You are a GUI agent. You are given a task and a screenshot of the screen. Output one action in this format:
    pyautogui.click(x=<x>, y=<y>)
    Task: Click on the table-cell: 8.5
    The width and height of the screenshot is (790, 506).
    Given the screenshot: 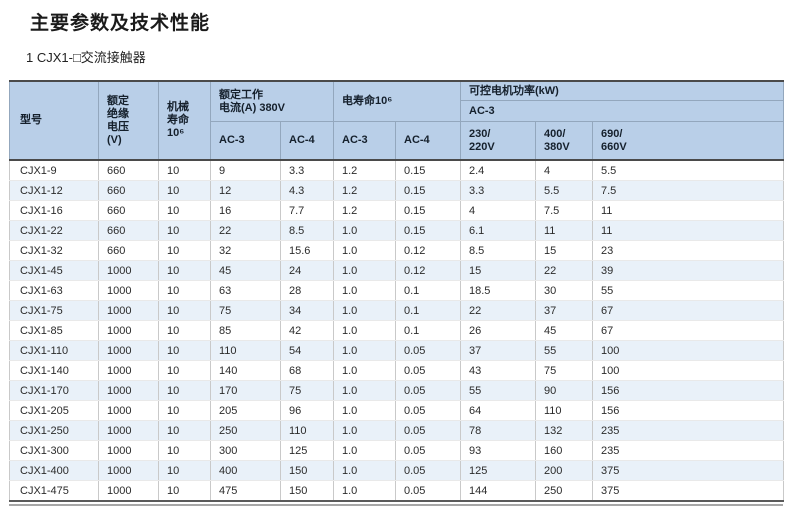 What is the action you would take?
    pyautogui.click(x=307, y=230)
    